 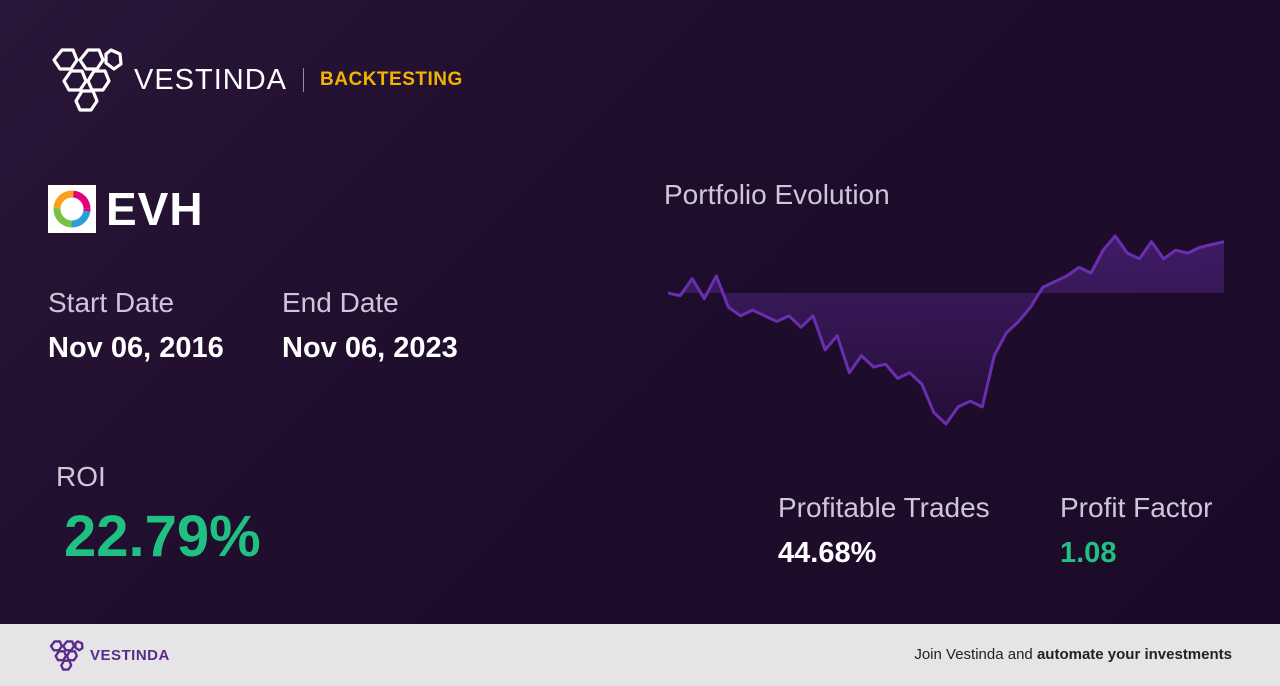 What do you see at coordinates (370, 348) in the screenshot?
I see `end-date-value: Nov 06, 2023` at bounding box center [370, 348].